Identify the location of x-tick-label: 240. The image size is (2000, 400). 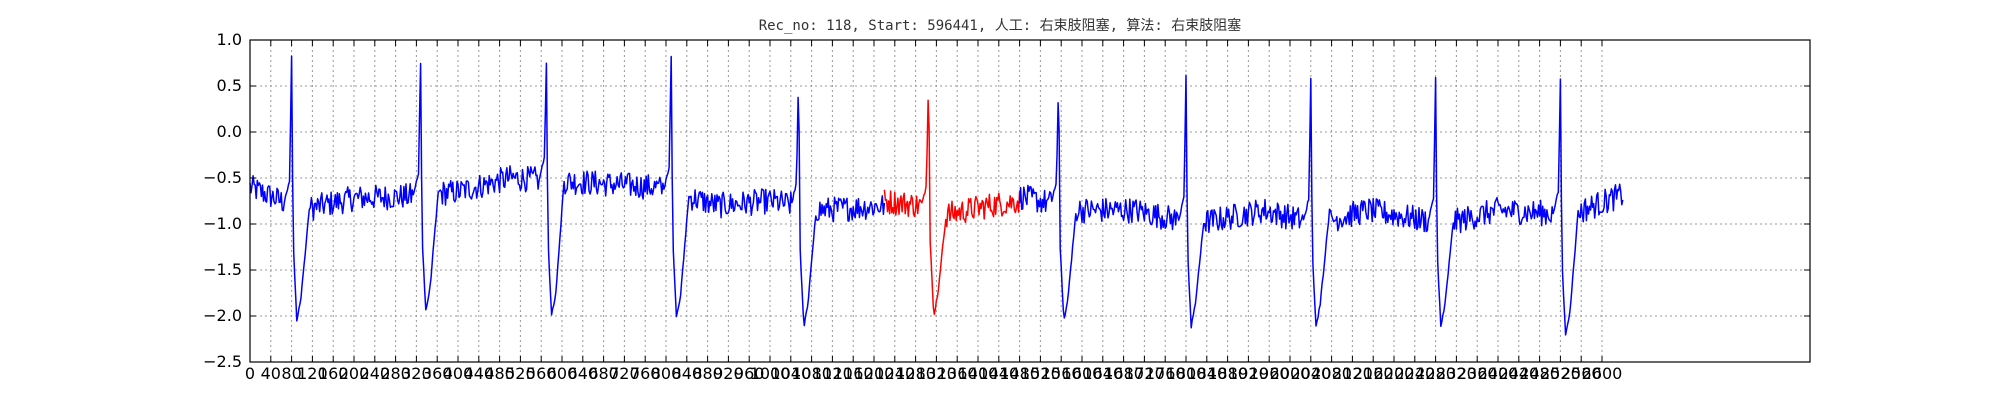
(375, 373).